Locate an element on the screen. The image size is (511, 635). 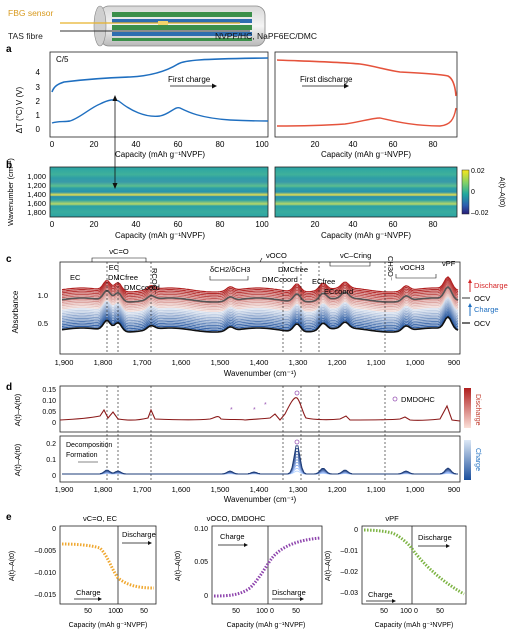
x-tick-label: 1,600 is located at coordinates (181, 362).